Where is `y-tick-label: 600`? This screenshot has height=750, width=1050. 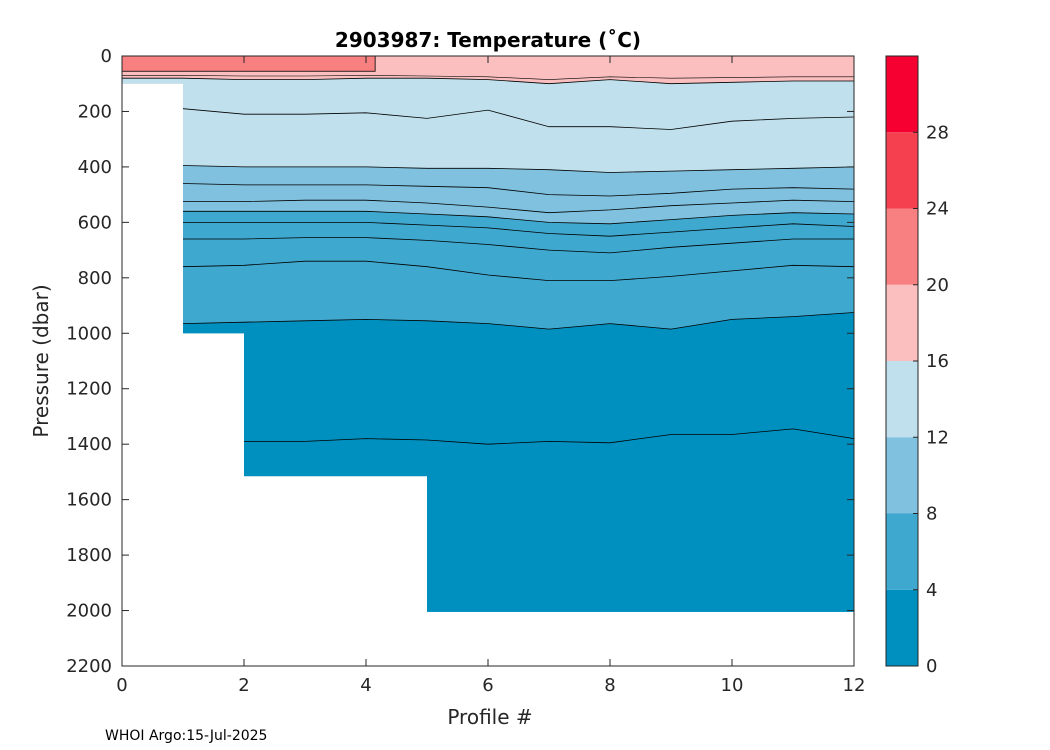
y-tick-label: 600 is located at coordinates (95, 222).